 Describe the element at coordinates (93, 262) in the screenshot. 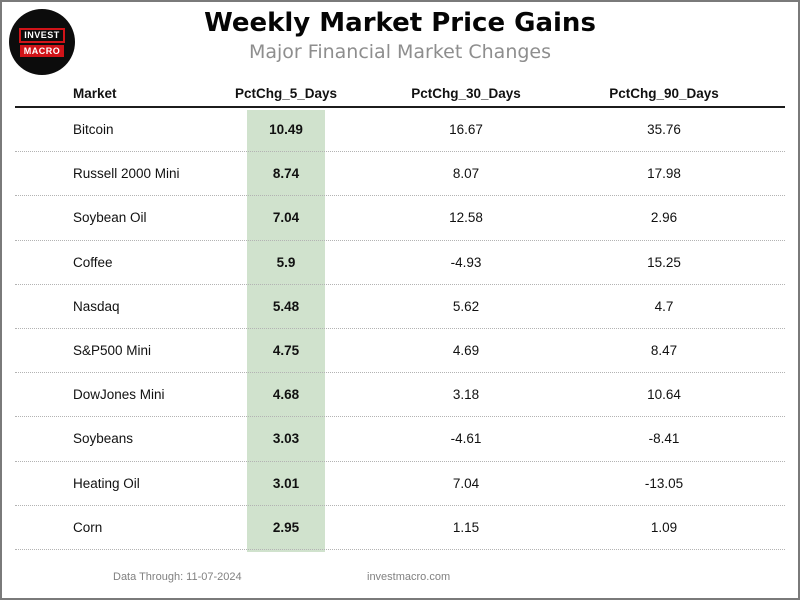

I see `market-cell: Coffee` at that location.